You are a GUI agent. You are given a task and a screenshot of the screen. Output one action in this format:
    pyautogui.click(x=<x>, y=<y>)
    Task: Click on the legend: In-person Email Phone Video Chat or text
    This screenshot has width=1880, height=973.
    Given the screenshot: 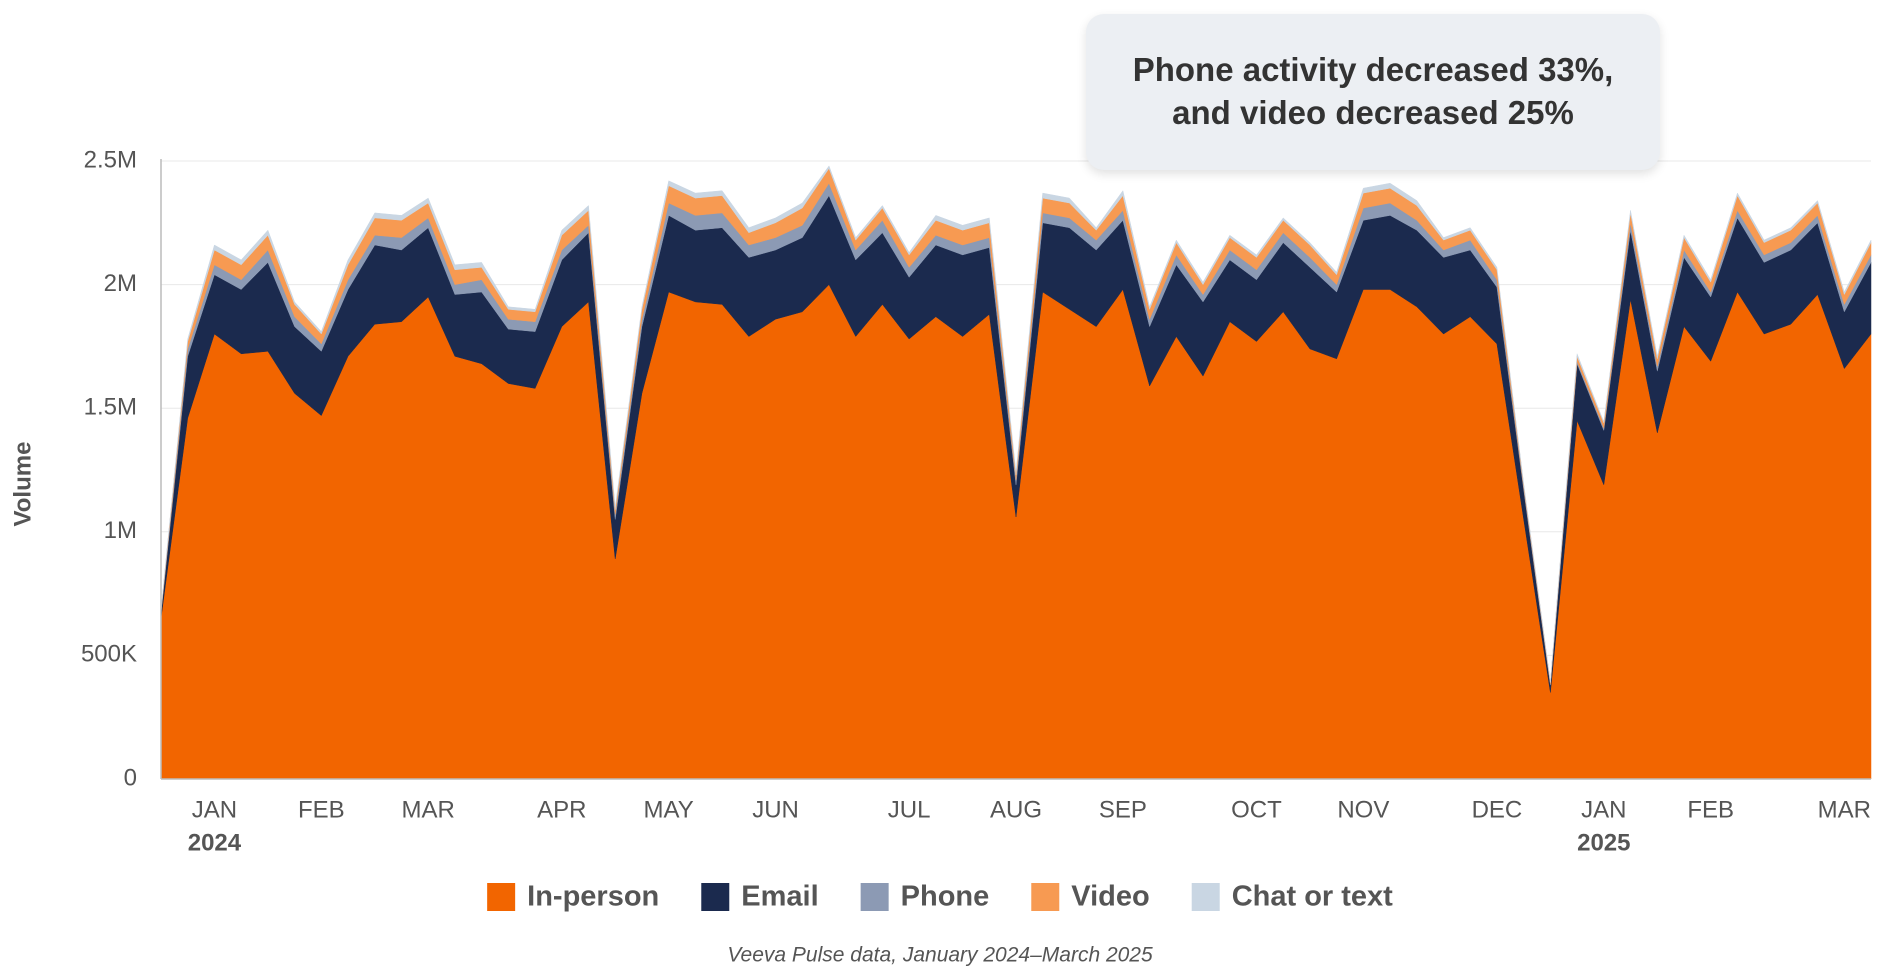 What is the action you would take?
    pyautogui.click(x=940, y=897)
    